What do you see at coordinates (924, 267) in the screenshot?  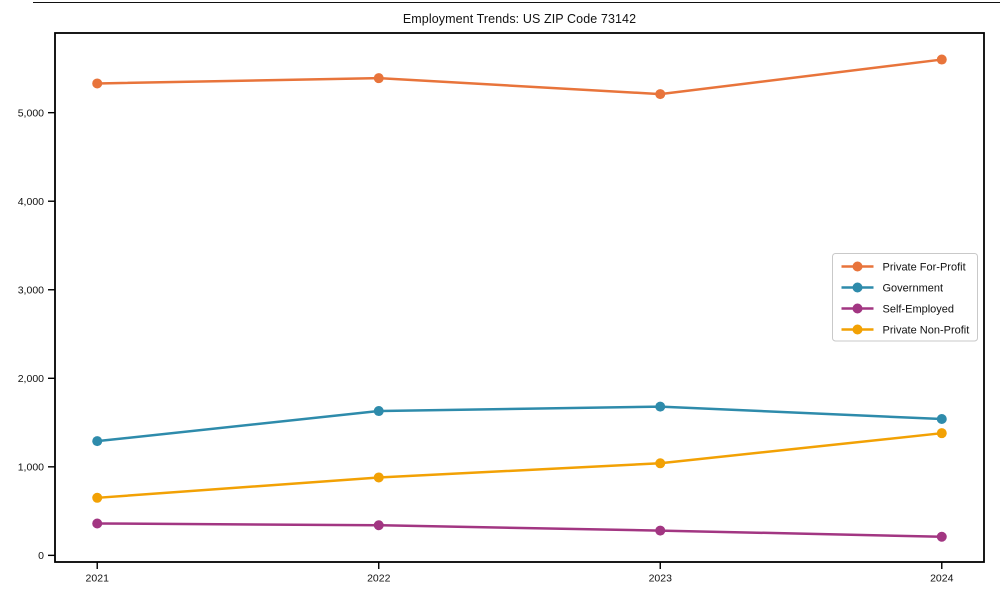 I see `legend-label-private-for-profit: Private For-Profit` at bounding box center [924, 267].